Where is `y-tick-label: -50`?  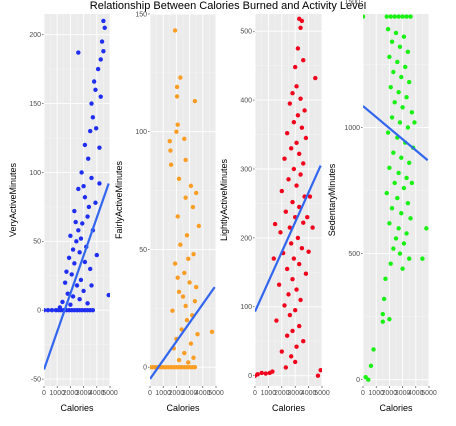
y-tick-label: -50 is located at coordinates (36, 380).